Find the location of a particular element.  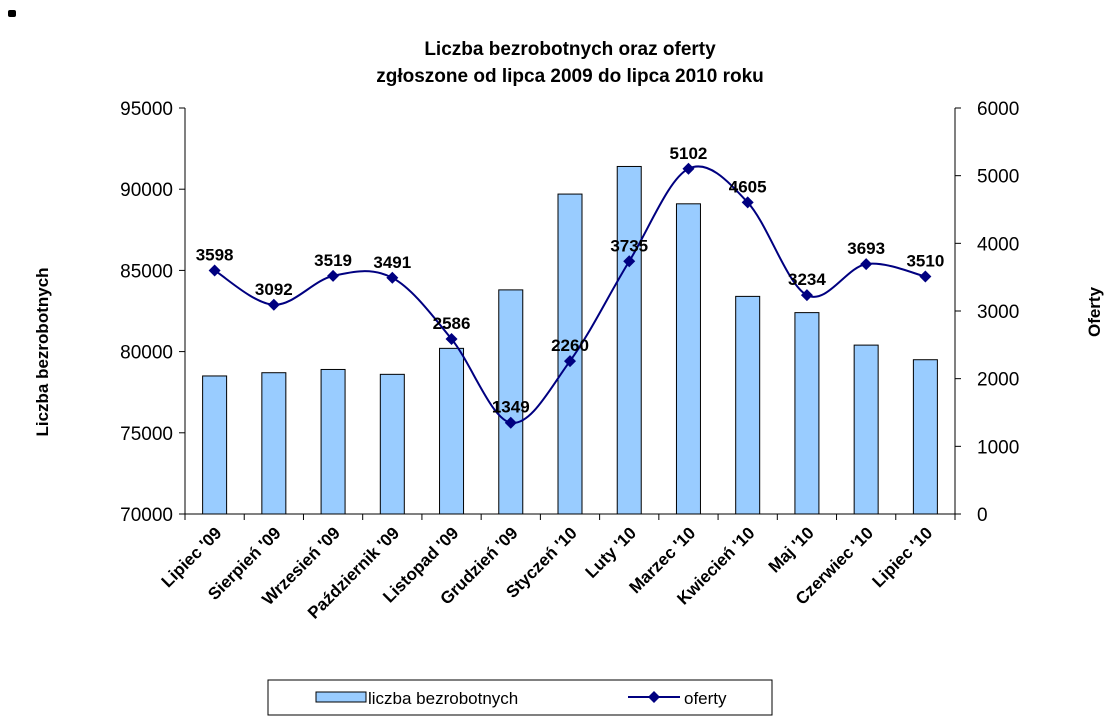

y-tick-label: 80000 is located at coordinates (146, 353).